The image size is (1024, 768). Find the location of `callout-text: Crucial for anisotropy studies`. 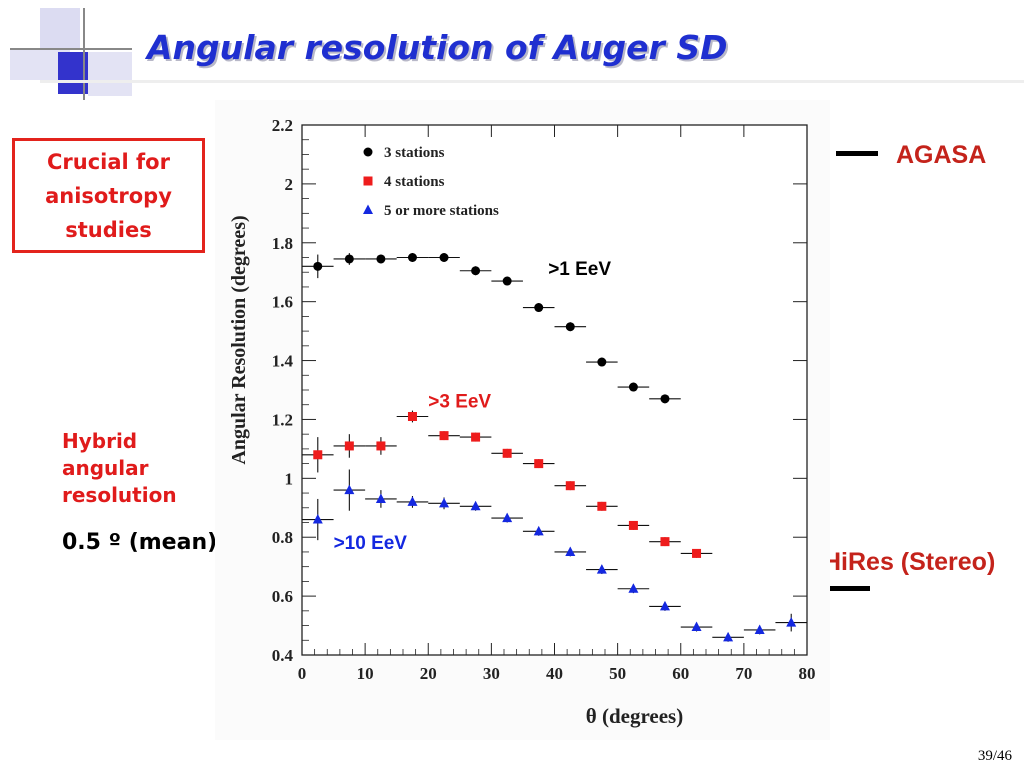

callout-text: Crucial for anisotropy studies is located at coordinates (108, 195).